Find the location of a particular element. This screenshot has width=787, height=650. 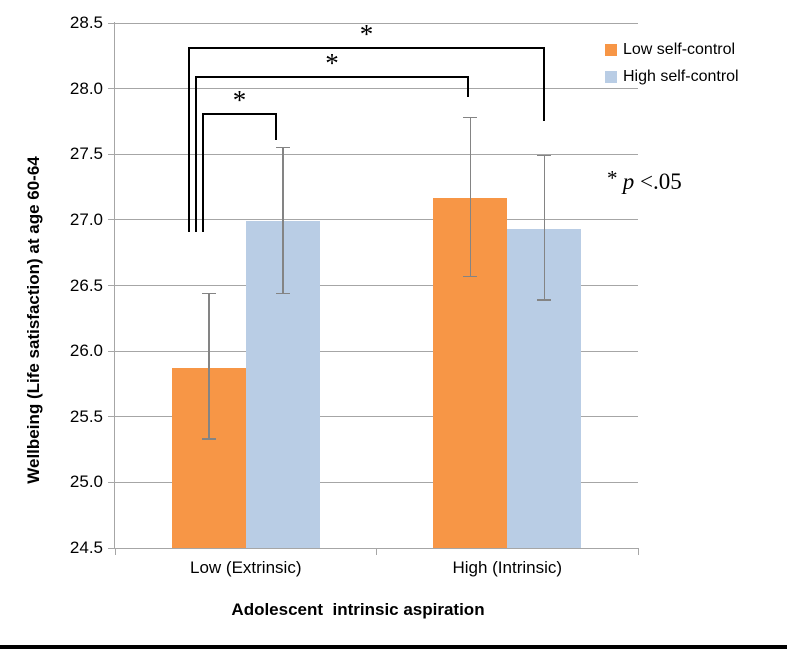

significance-note-threshold: <.05 is located at coordinates (658, 181).